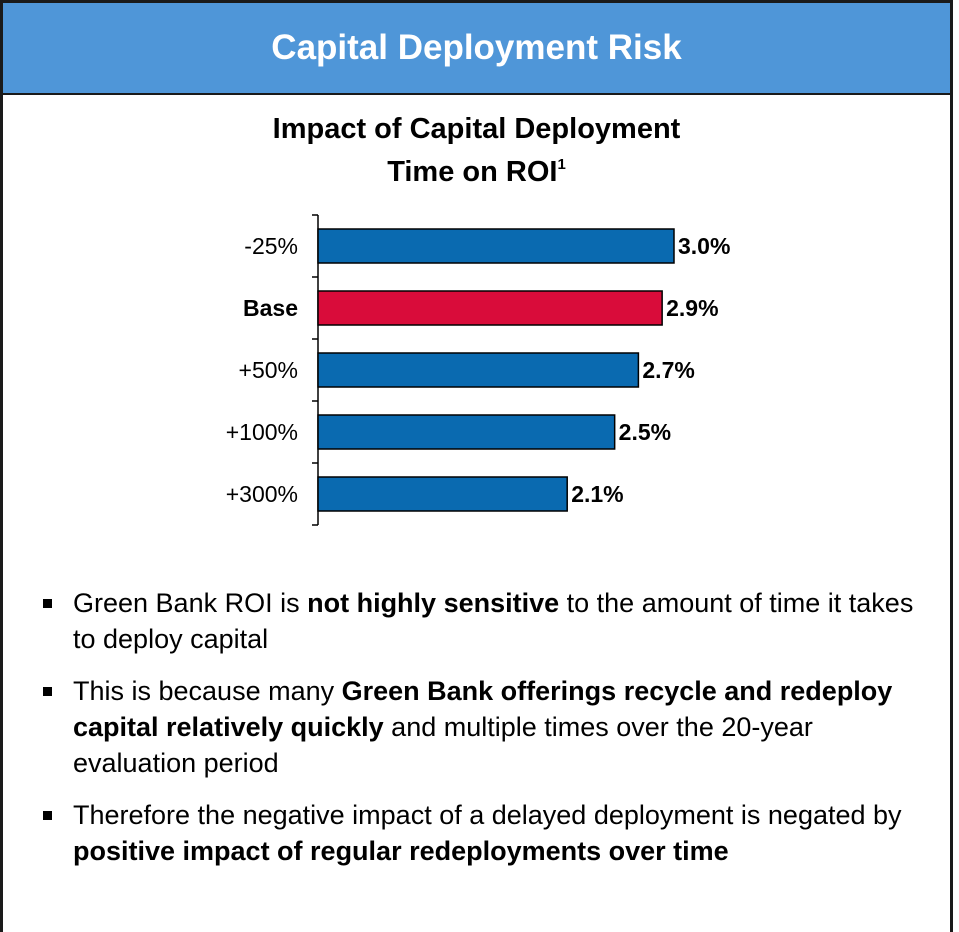  I want to click on bullet-text: Green Bank ROI is, so click(190, 603).